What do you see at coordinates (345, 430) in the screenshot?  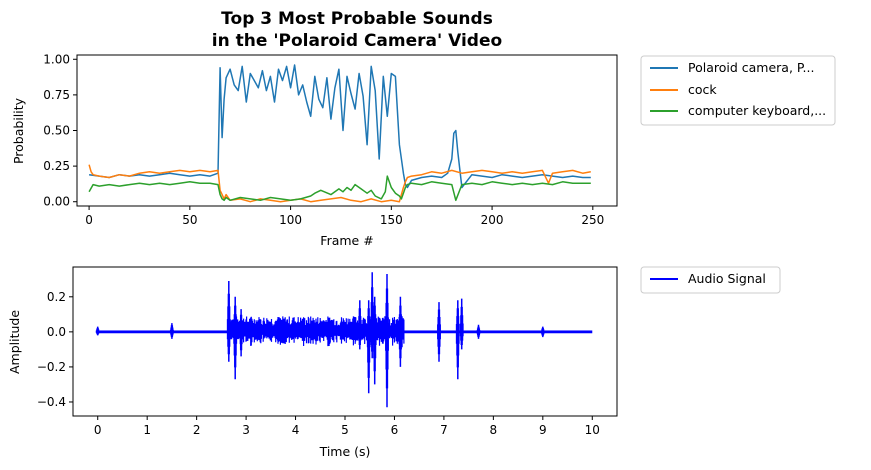 I see `x-tick-label: 5` at bounding box center [345, 430].